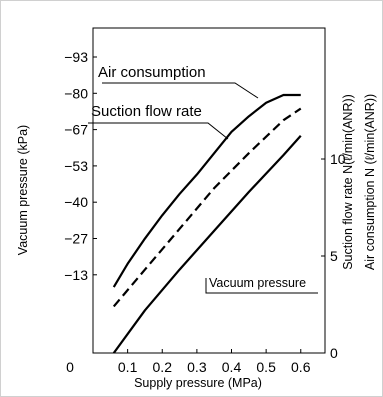 The width and height of the screenshot is (383, 397). I want to click on y-right-tick-label: 5, so click(334, 256).